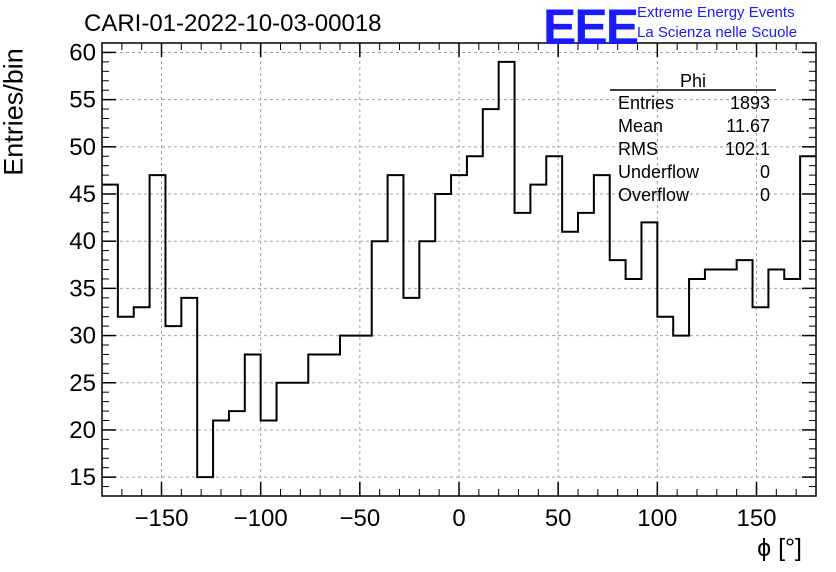 The image size is (836, 572). Describe the element at coordinates (756, 518) in the screenshot. I see `x-tick-label: 150` at that location.